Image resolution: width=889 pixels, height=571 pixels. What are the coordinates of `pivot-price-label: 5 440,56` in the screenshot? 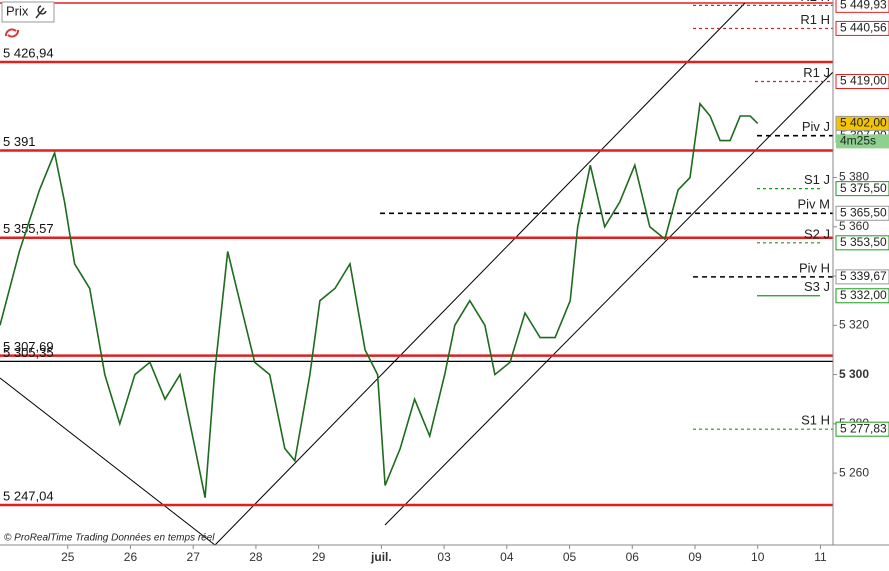 It's located at (863, 28).